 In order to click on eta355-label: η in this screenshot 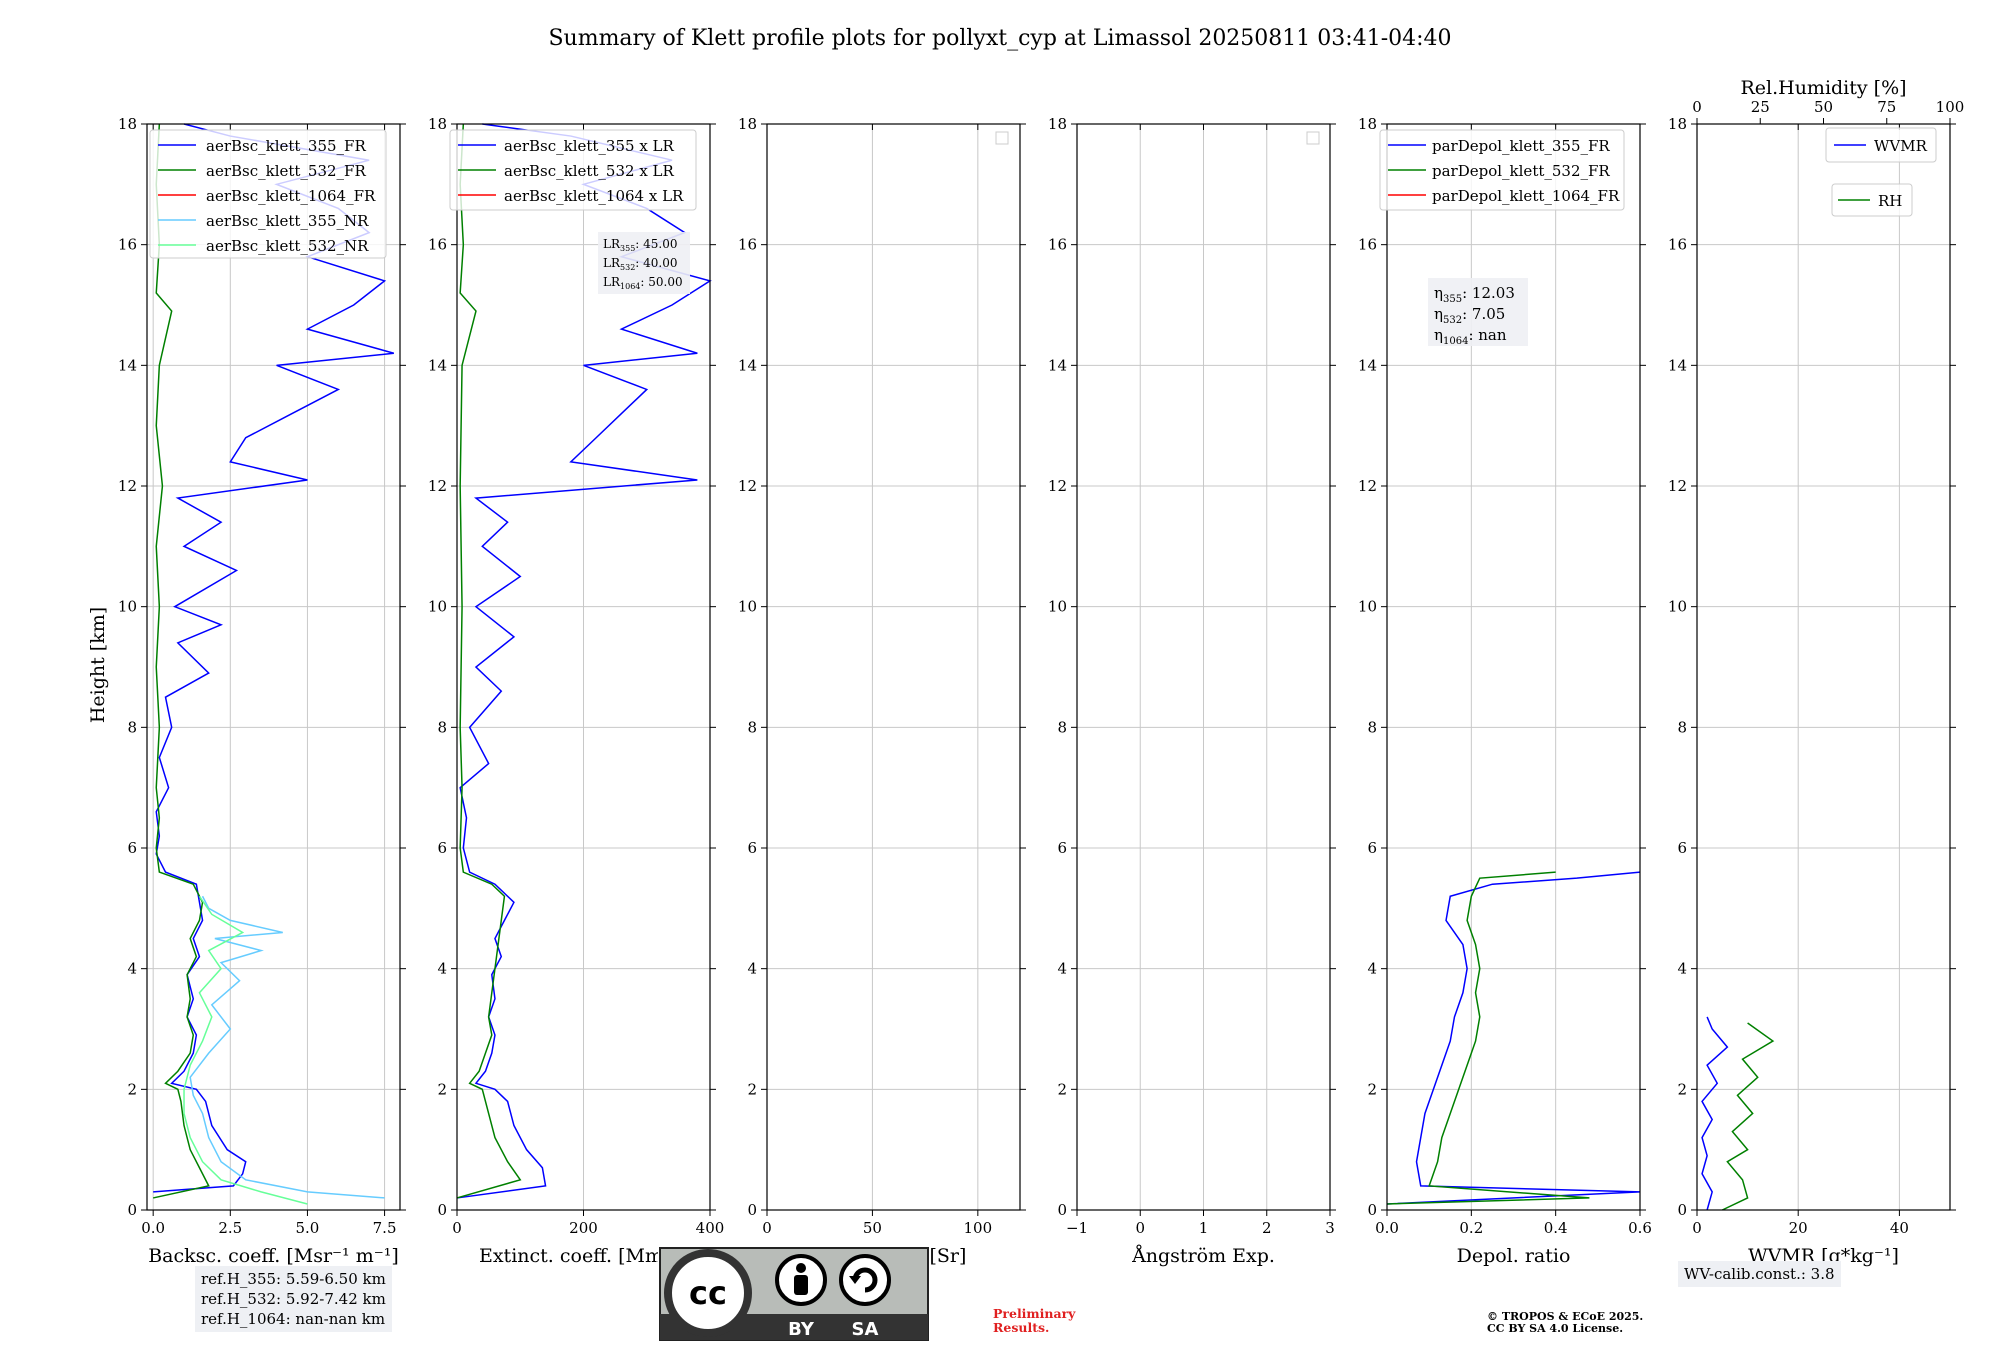, I will do `click(1438, 293)`.